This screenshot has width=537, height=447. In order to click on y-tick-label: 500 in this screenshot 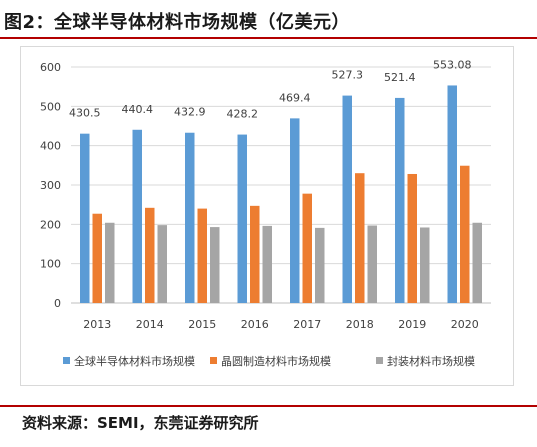, I will do `click(50, 106)`.